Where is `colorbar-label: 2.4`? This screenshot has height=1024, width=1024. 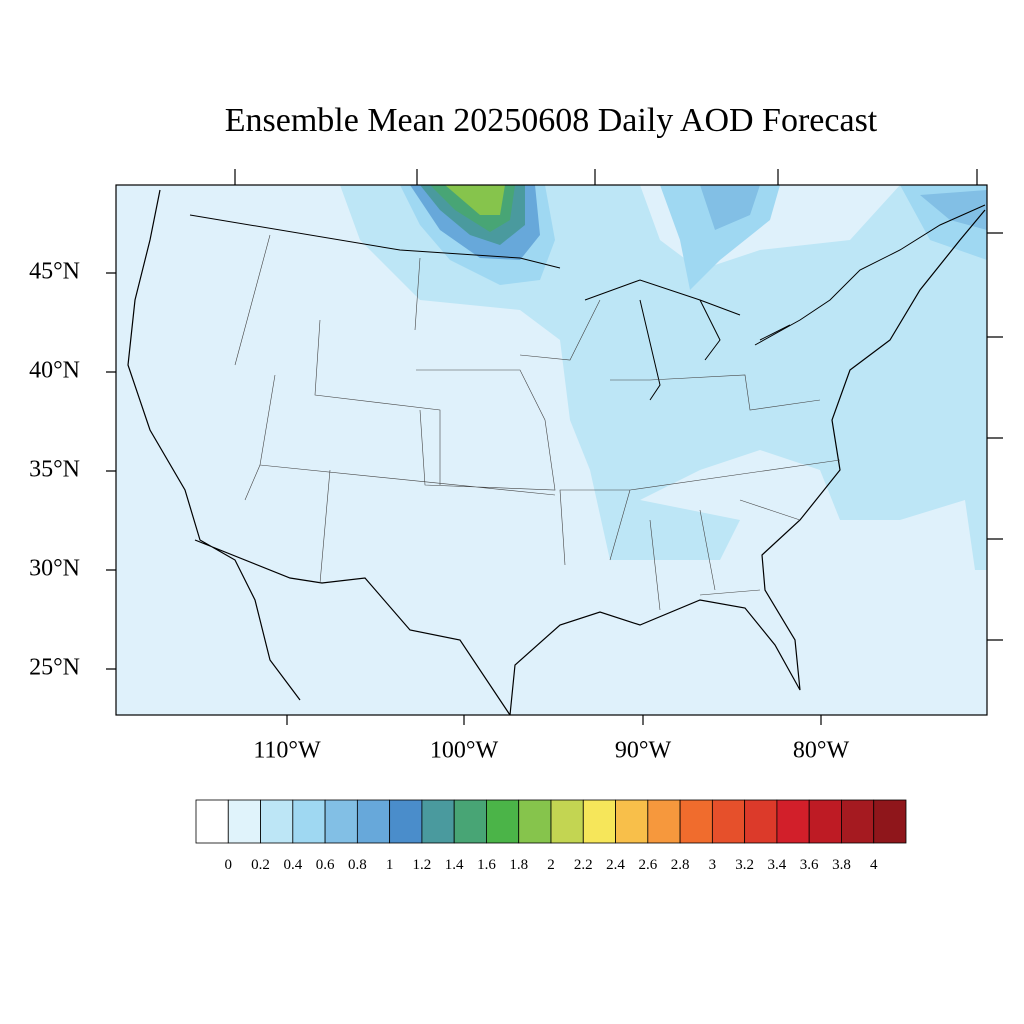
colorbar-label: 2.4 is located at coordinates (615, 865).